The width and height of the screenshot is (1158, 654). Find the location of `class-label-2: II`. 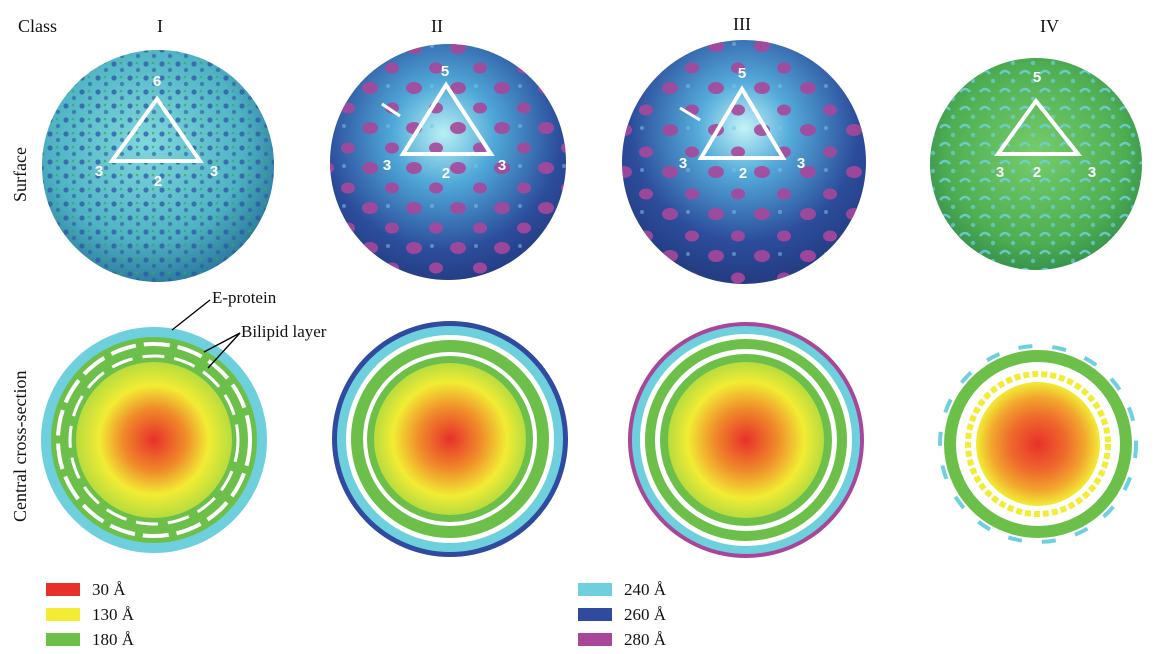

class-label-2: II is located at coordinates (437, 26).